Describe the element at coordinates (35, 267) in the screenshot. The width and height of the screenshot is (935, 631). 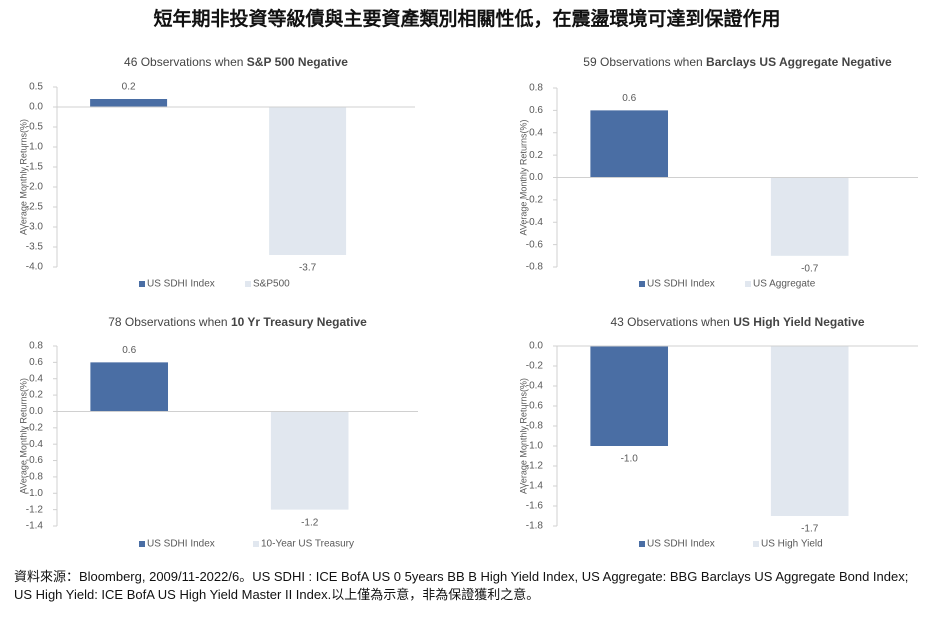
I see `y-tick-label: -4.0` at that location.